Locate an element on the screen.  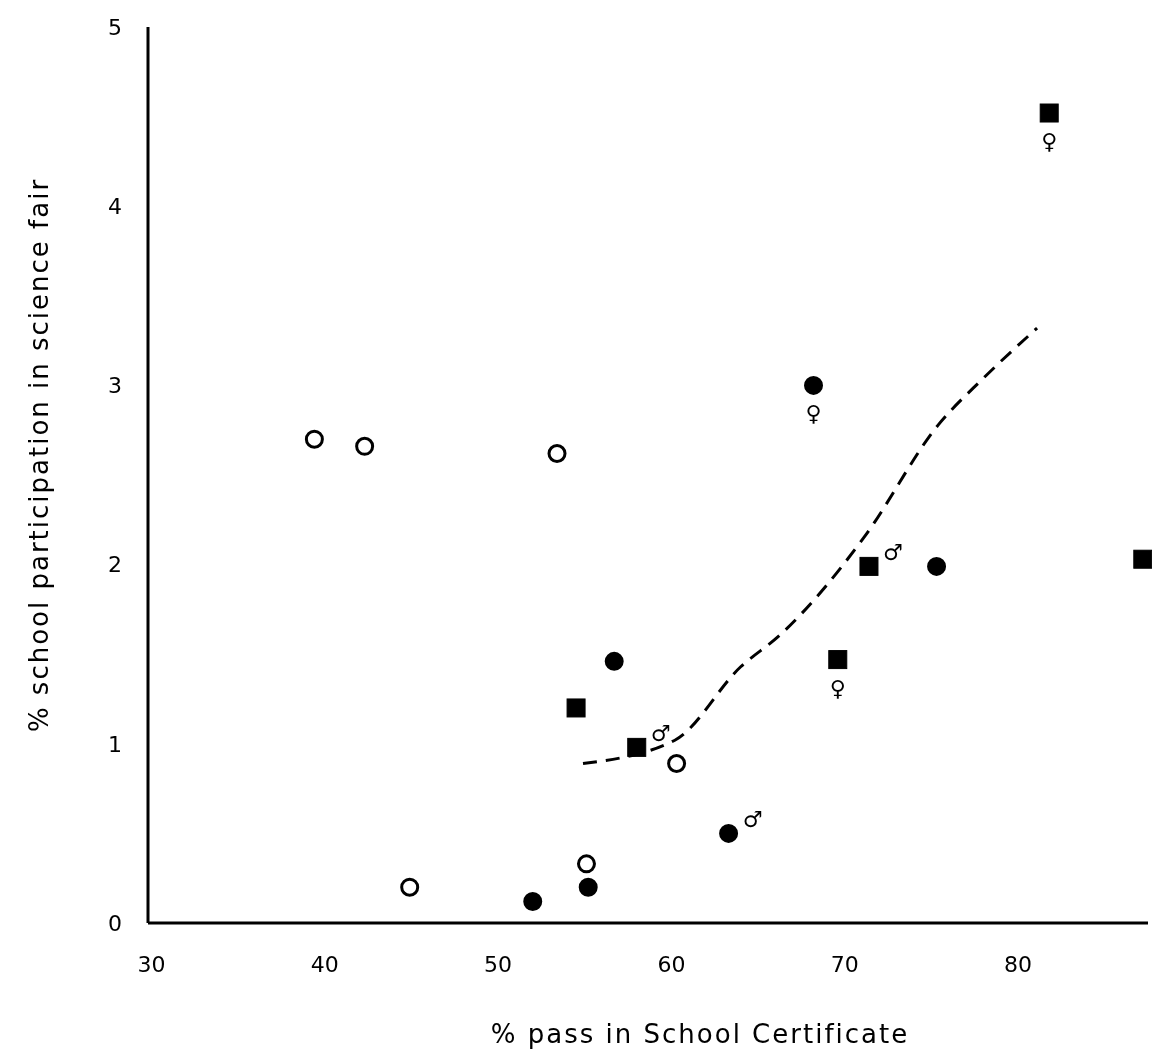
x-tick-label: 70 is located at coordinates (844, 964).